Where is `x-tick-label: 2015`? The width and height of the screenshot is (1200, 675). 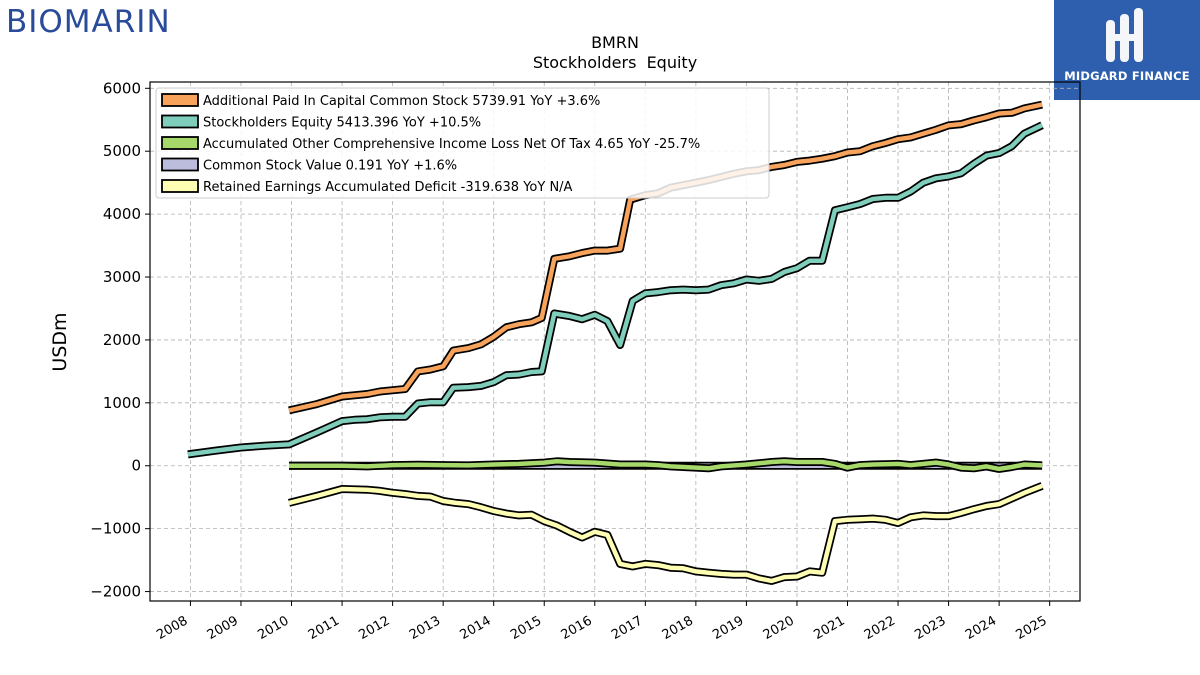
x-tick-label: 2015 is located at coordinates (526, 628).